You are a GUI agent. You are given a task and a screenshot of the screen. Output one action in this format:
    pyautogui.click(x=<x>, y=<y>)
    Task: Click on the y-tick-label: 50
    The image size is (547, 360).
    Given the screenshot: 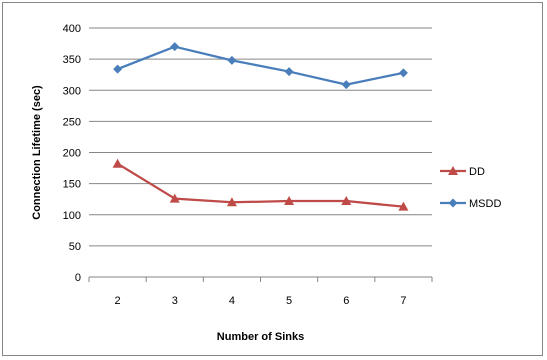 What is the action you would take?
    pyautogui.click(x=75, y=247)
    